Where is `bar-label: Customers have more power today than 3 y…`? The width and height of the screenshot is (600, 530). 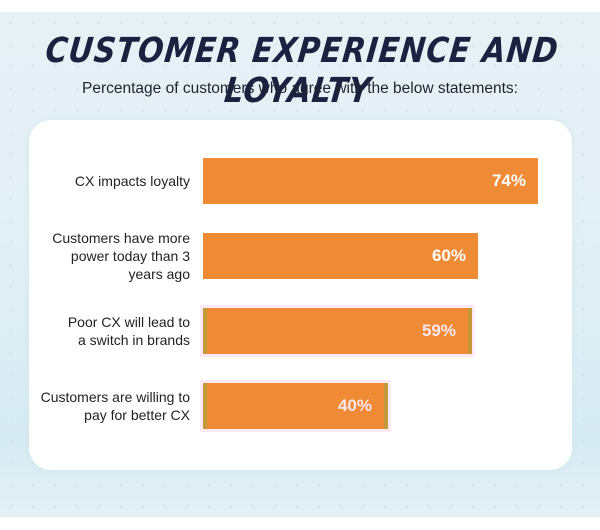 bar-label: Customers have more power today than 3 y… is located at coordinates (121, 256).